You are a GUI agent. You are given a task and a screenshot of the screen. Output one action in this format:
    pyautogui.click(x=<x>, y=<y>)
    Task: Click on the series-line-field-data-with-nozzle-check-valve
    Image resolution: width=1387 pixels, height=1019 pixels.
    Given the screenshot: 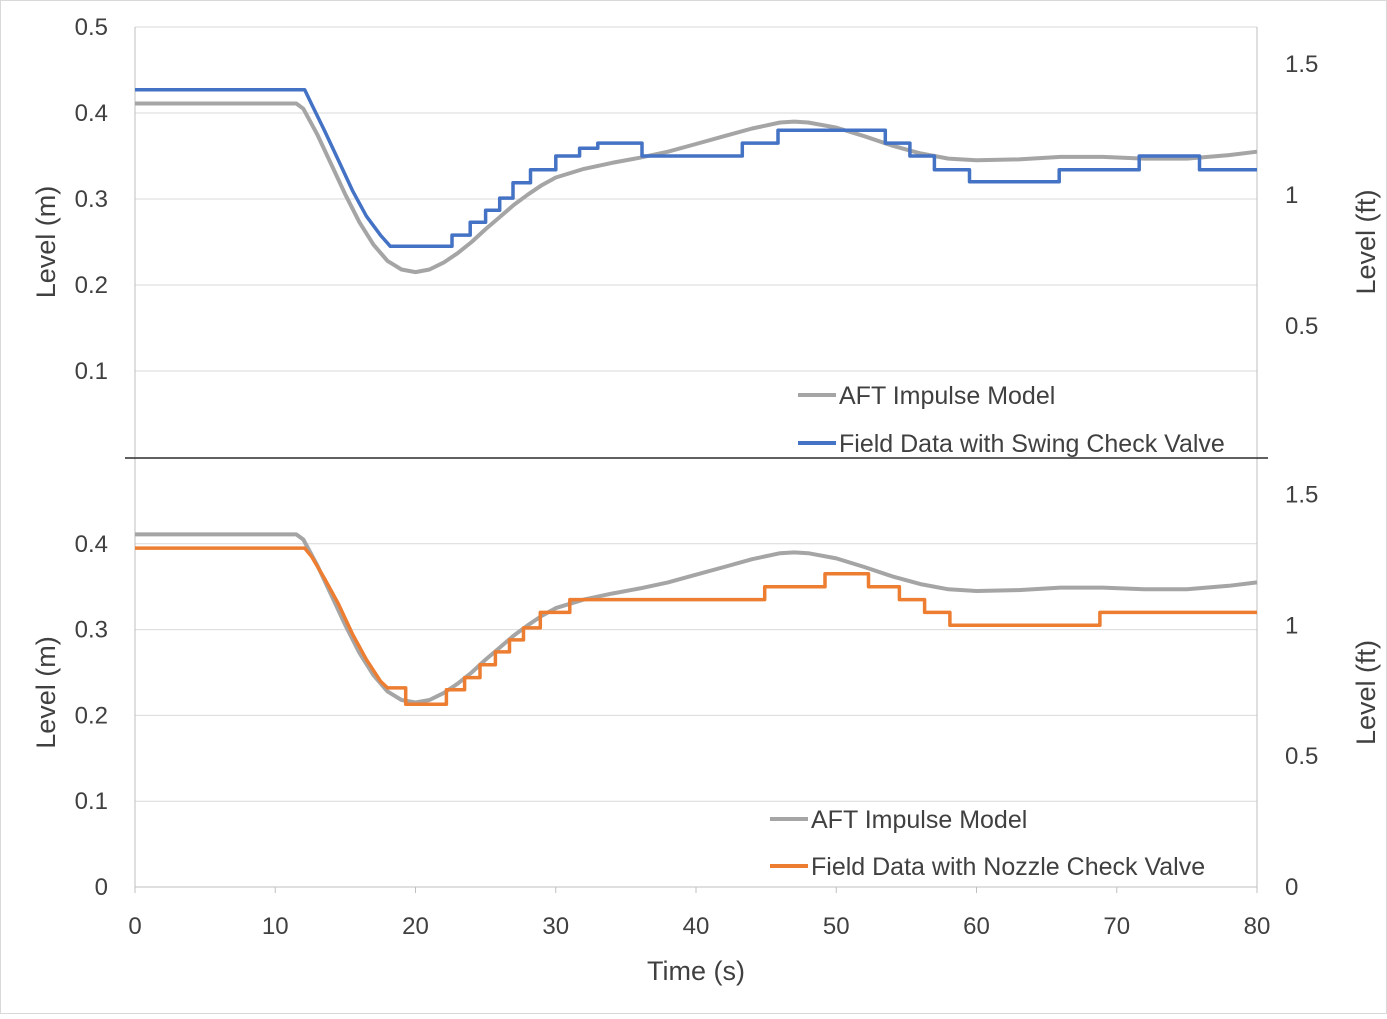 What is the action you would take?
    pyautogui.click(x=696, y=626)
    